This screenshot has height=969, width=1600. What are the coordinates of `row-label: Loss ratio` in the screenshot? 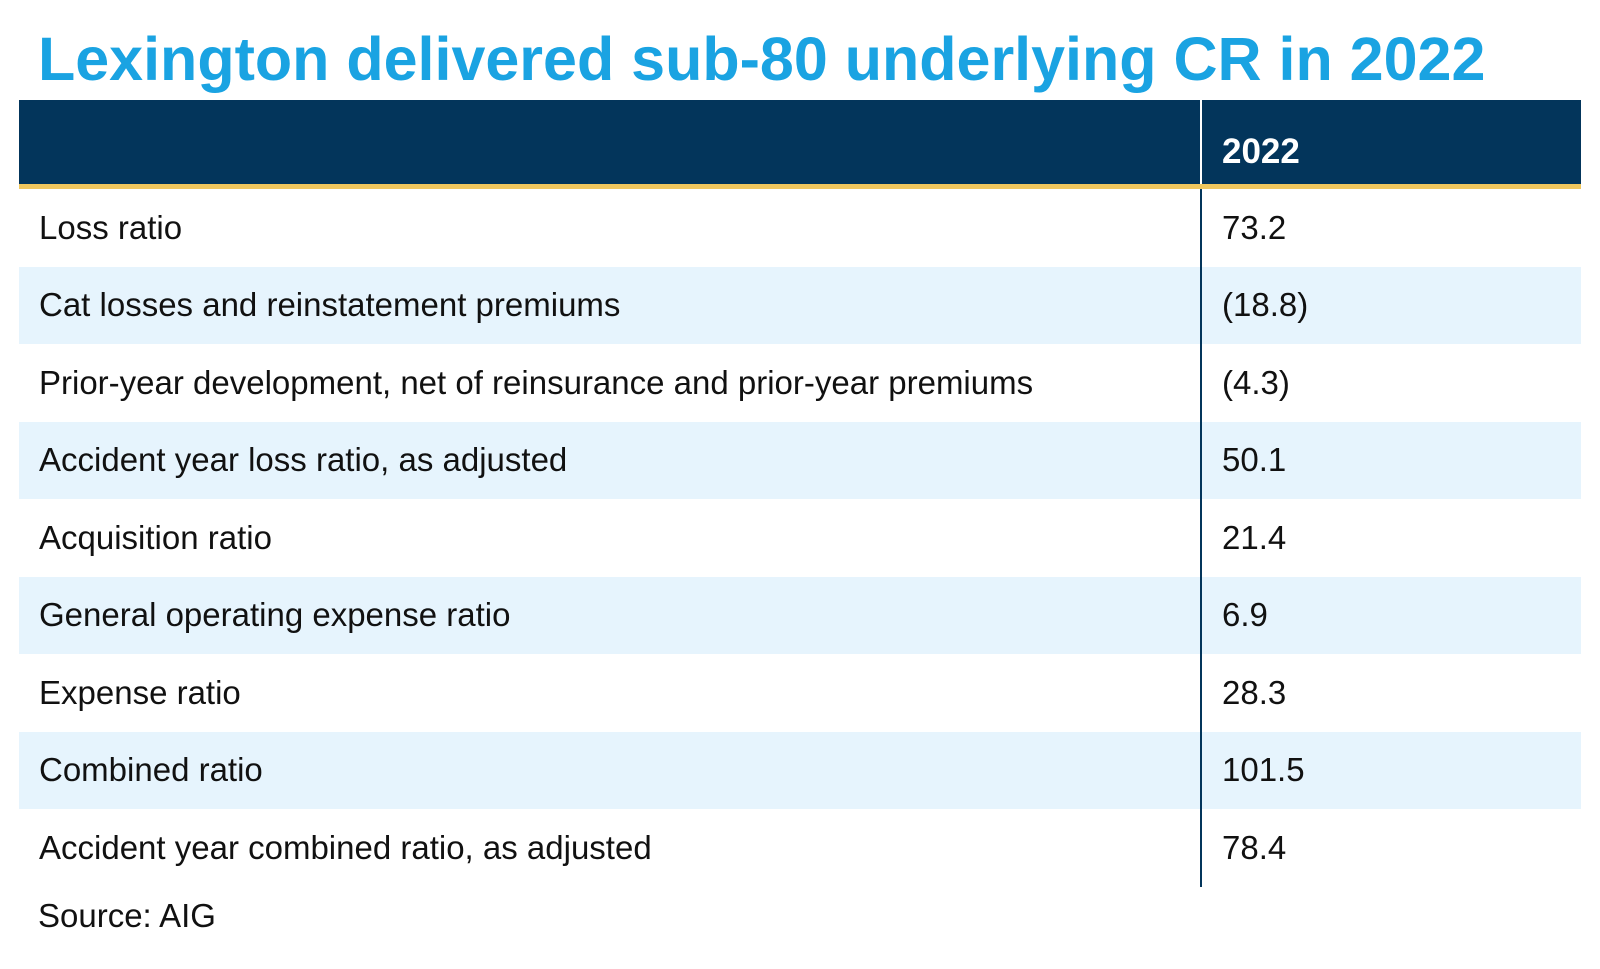 It's located at (111, 227).